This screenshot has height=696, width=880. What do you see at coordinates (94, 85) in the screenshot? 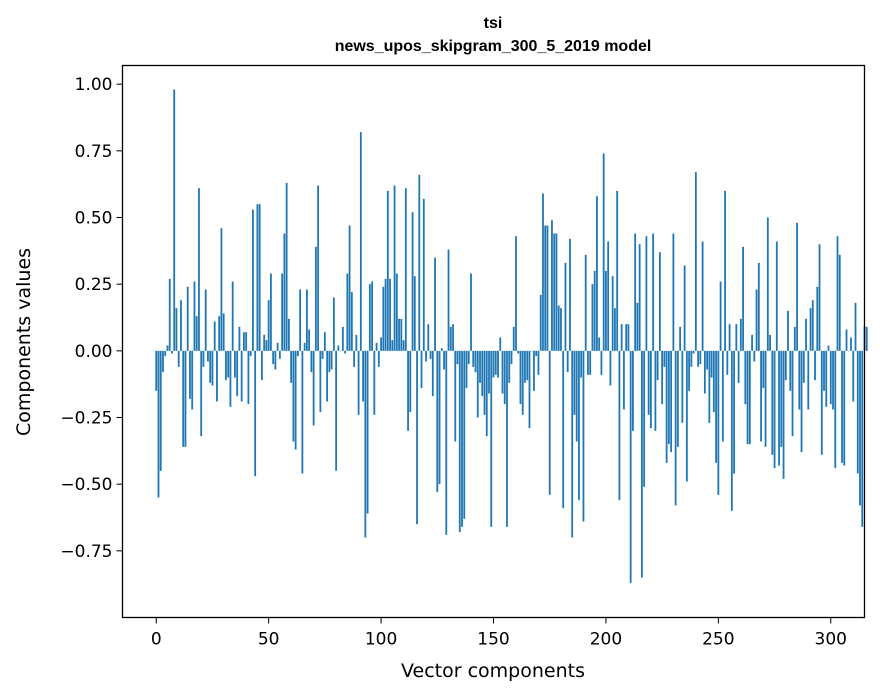
I see `y-tick-label: 1.00` at bounding box center [94, 85].